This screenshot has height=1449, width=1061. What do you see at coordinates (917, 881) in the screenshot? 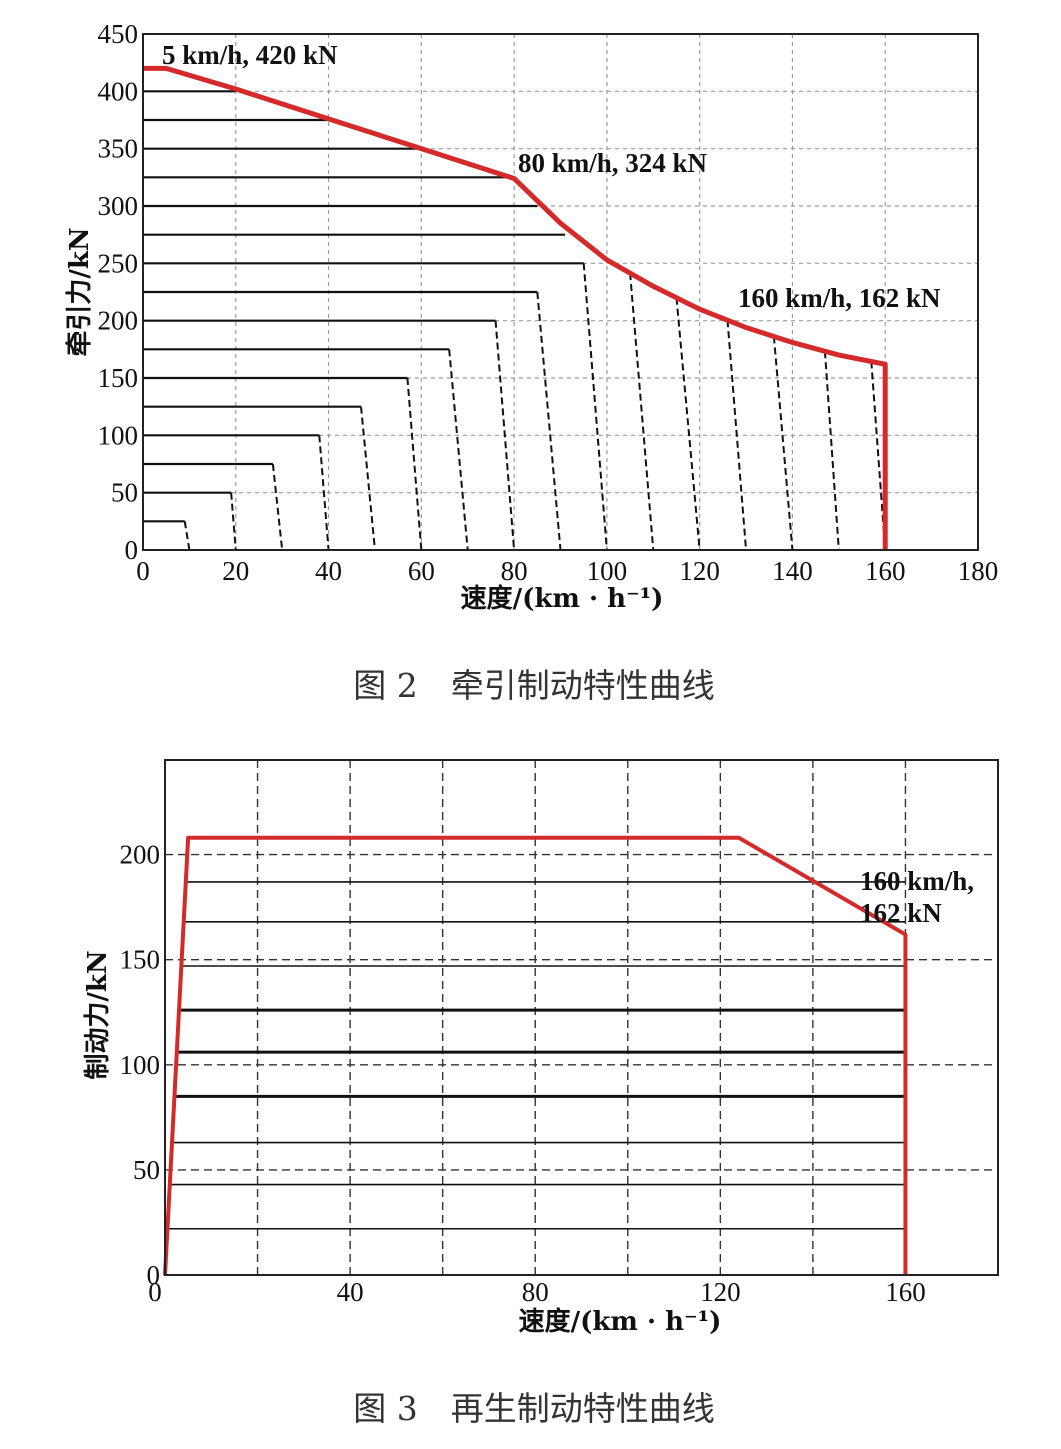
I see `annotation-160kmh-line1: 160 km/h,` at bounding box center [917, 881].